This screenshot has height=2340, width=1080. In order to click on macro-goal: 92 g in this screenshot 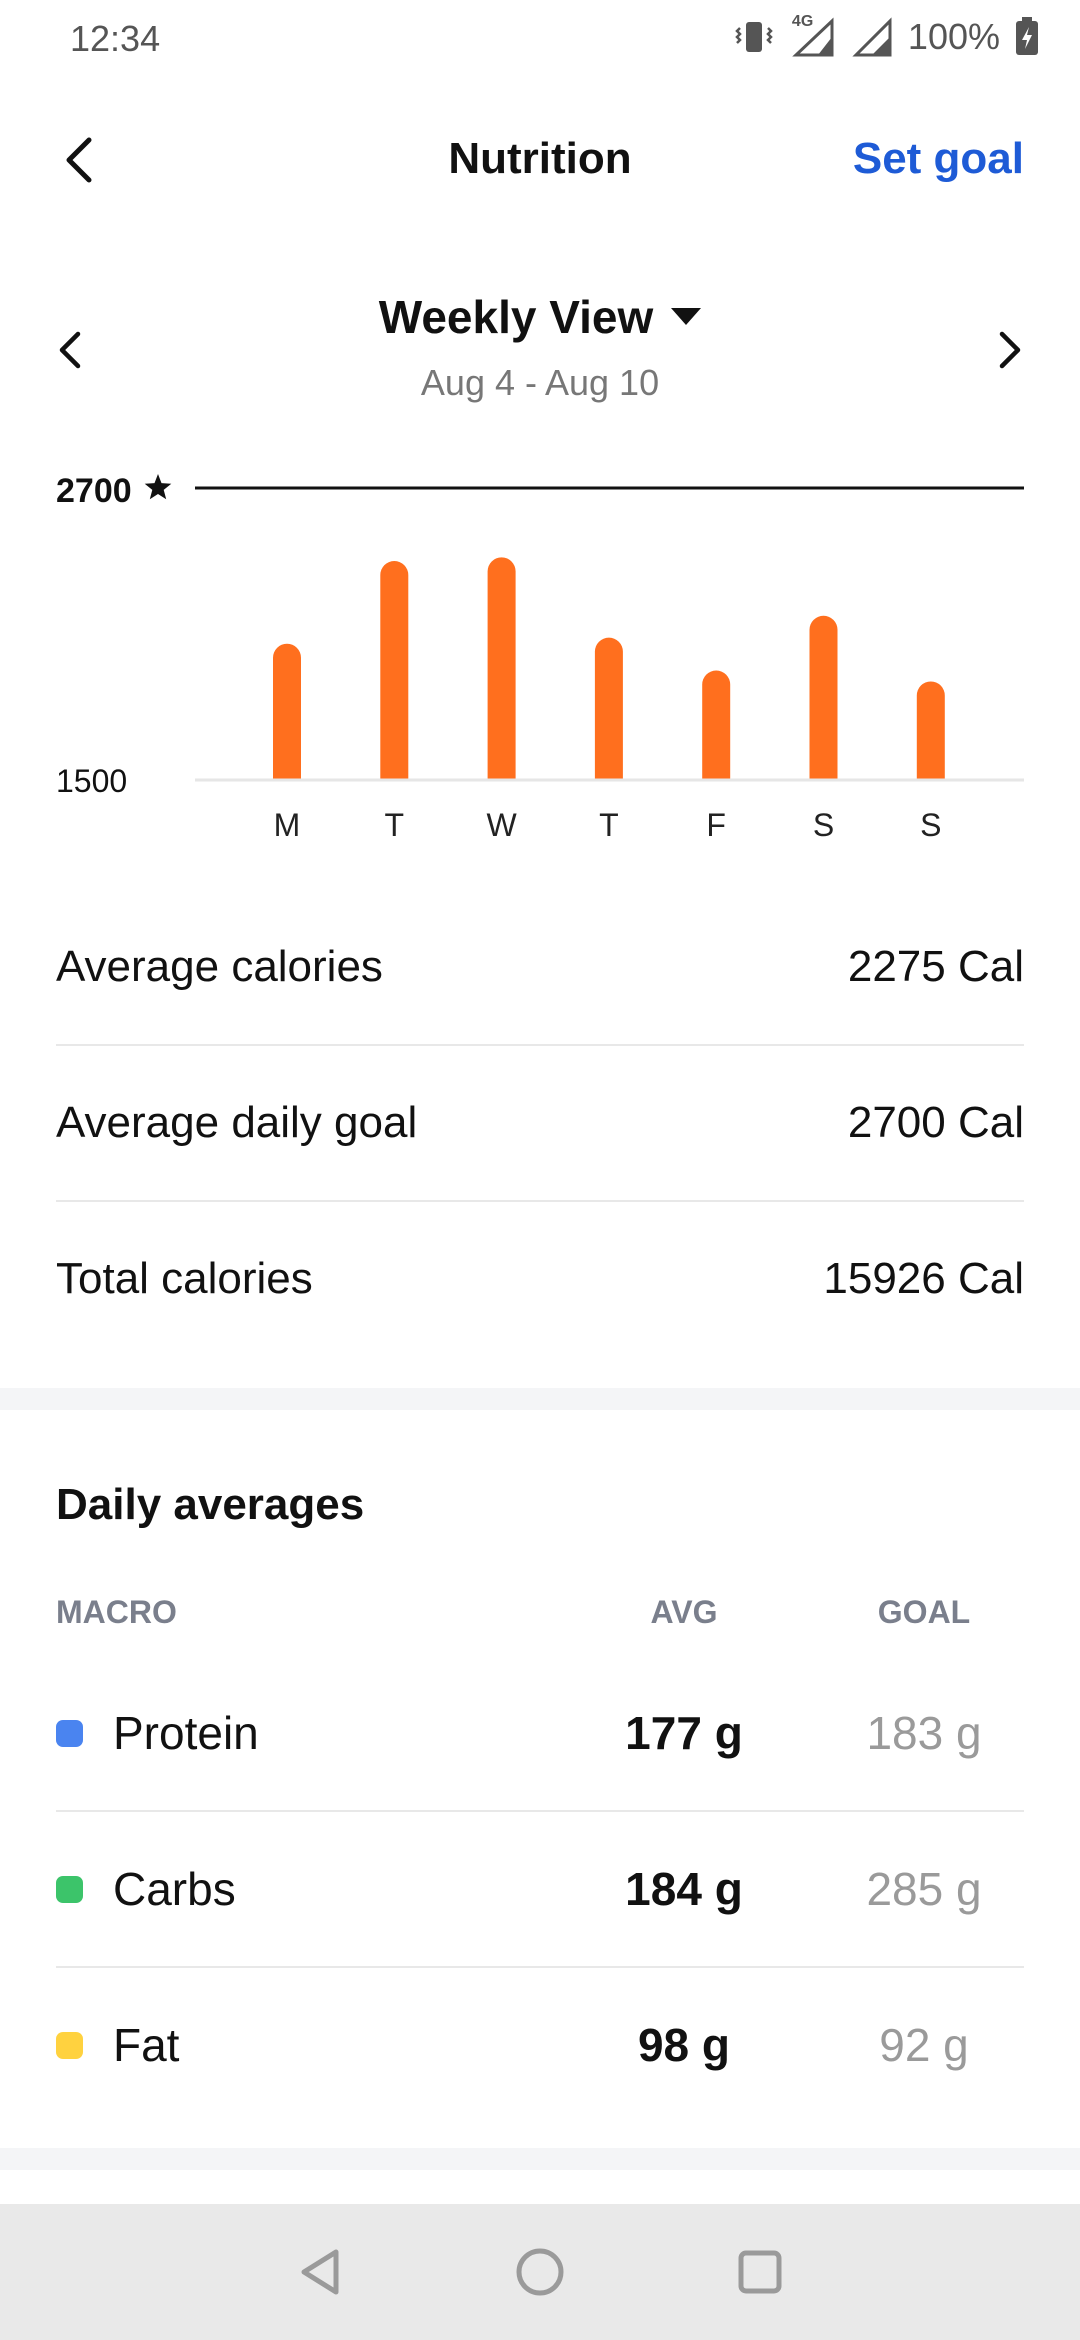, I will do `click(924, 2045)`.